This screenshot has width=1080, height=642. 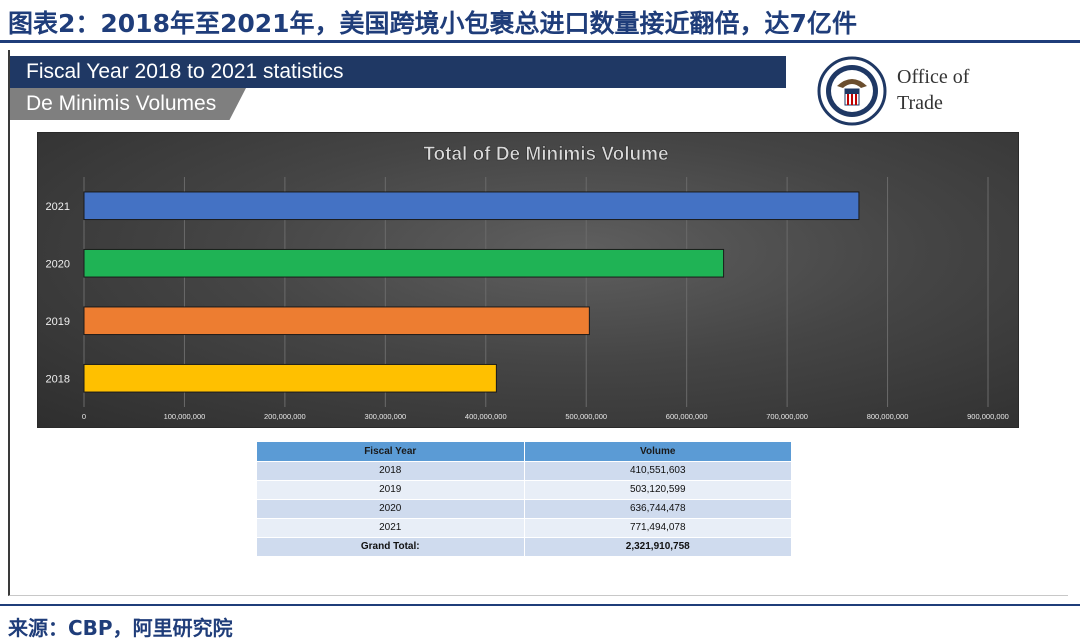 I want to click on chart-title: Total of De Minimis Volume, so click(x=545, y=154).